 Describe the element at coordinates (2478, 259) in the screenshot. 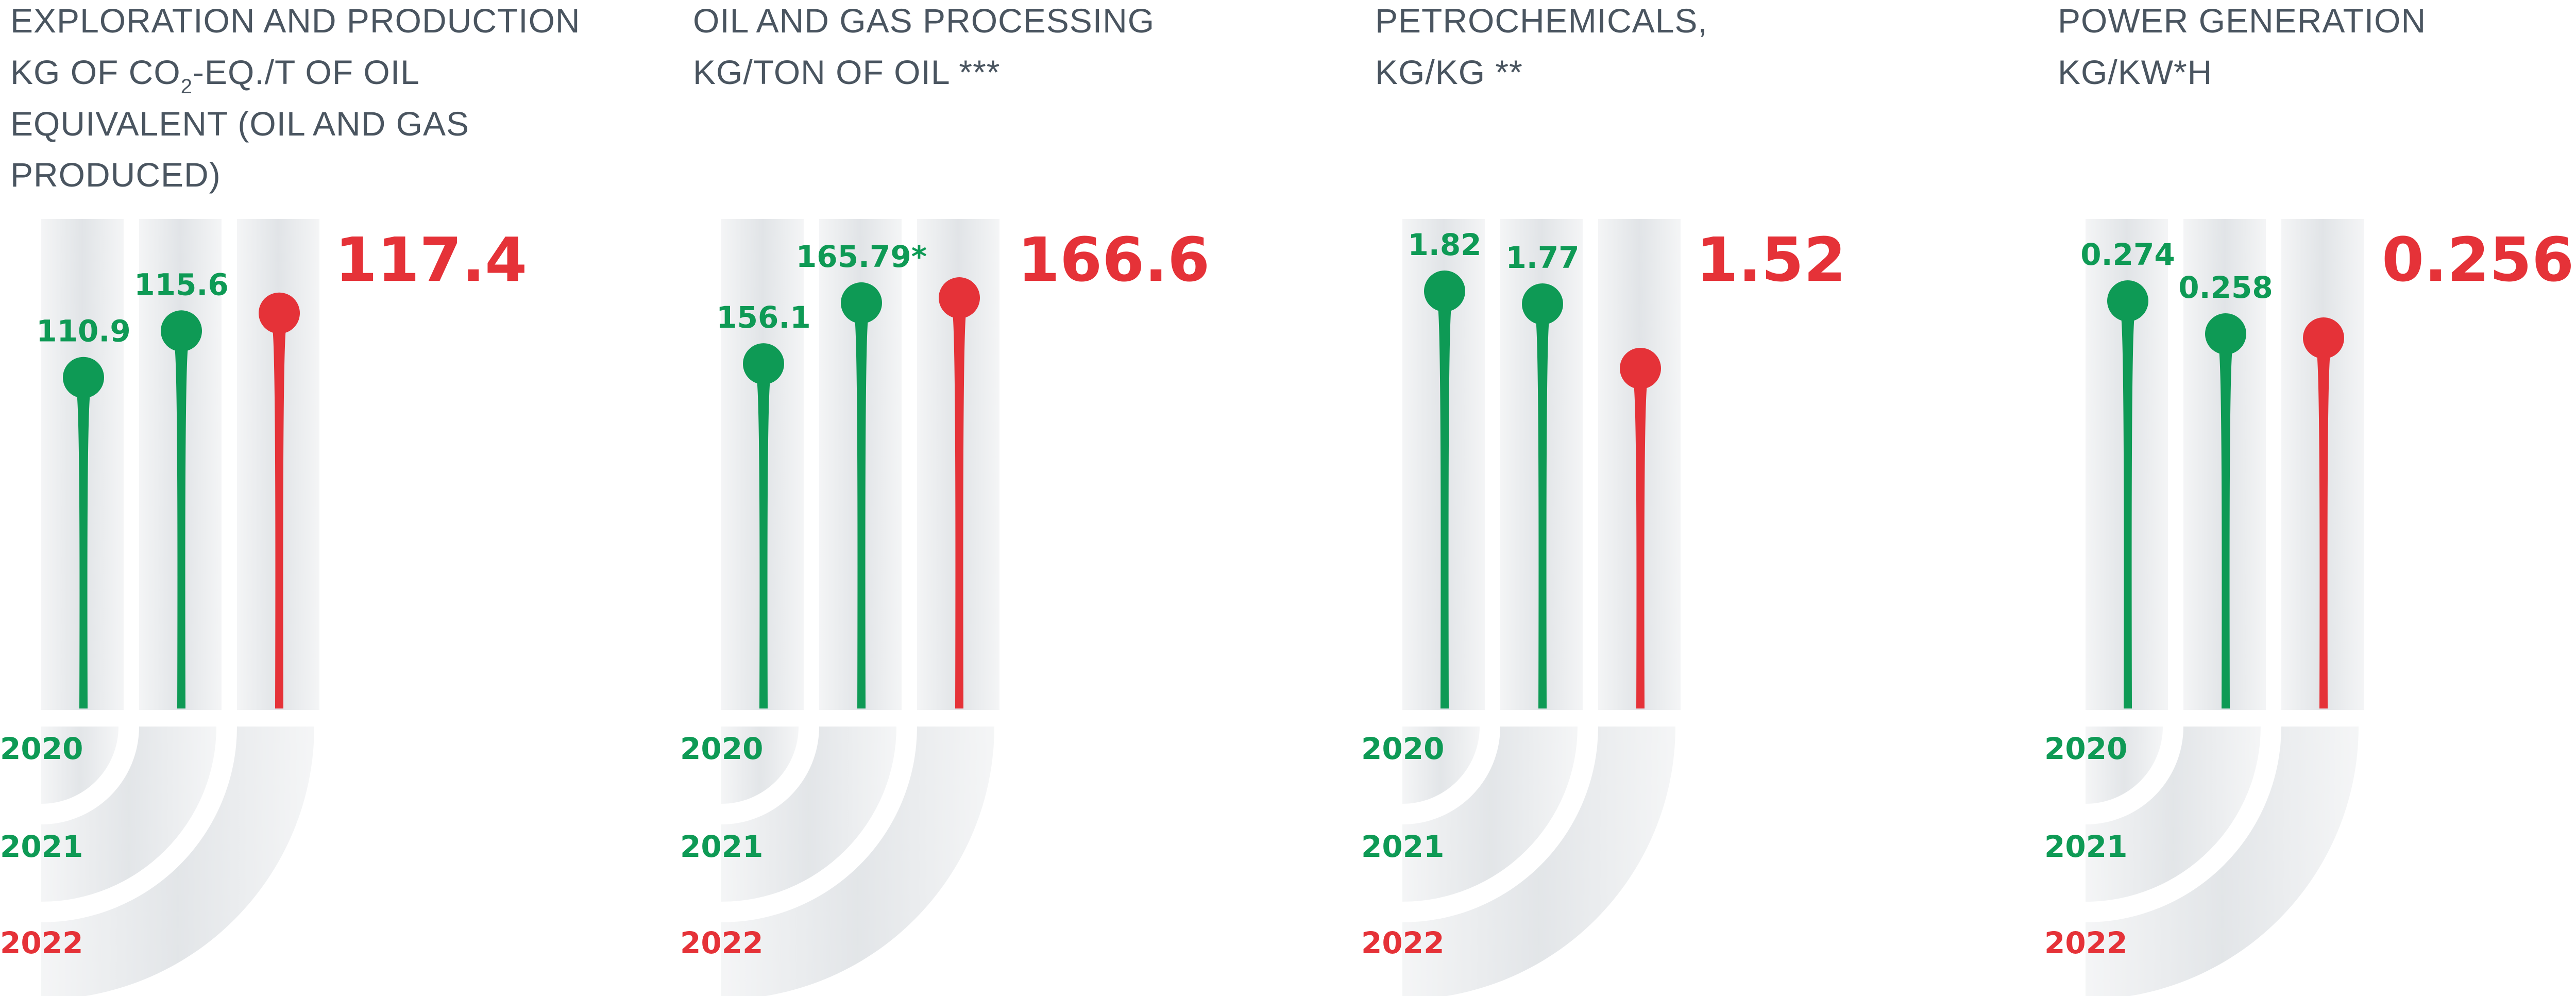

I see `highlight-value: 0.256` at that location.